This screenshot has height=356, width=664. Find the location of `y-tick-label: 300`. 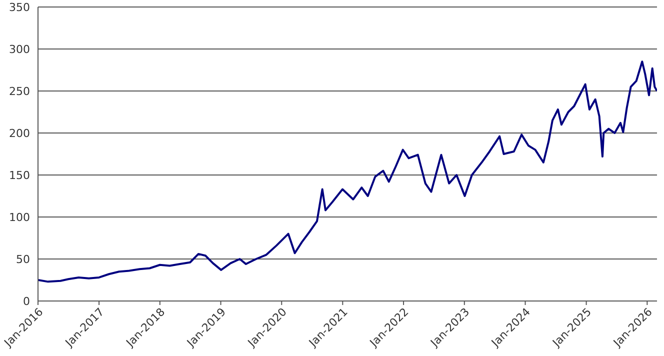

y-tick-label: 300 is located at coordinates (19, 49).